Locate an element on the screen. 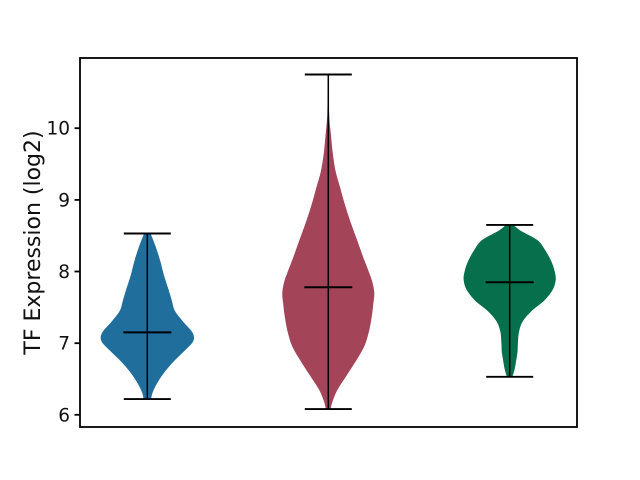 This screenshot has height=480, width=640. y-tick-label: 6 is located at coordinates (64, 415).